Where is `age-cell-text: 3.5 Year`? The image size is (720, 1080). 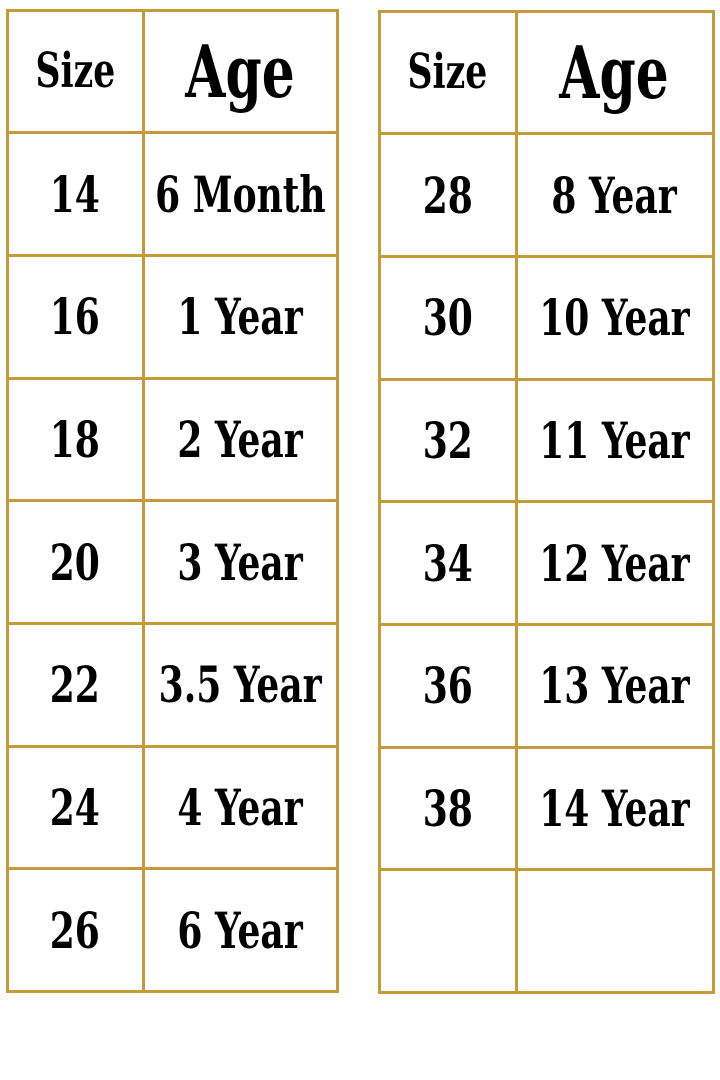 age-cell-text: 3.5 Year is located at coordinates (240, 685).